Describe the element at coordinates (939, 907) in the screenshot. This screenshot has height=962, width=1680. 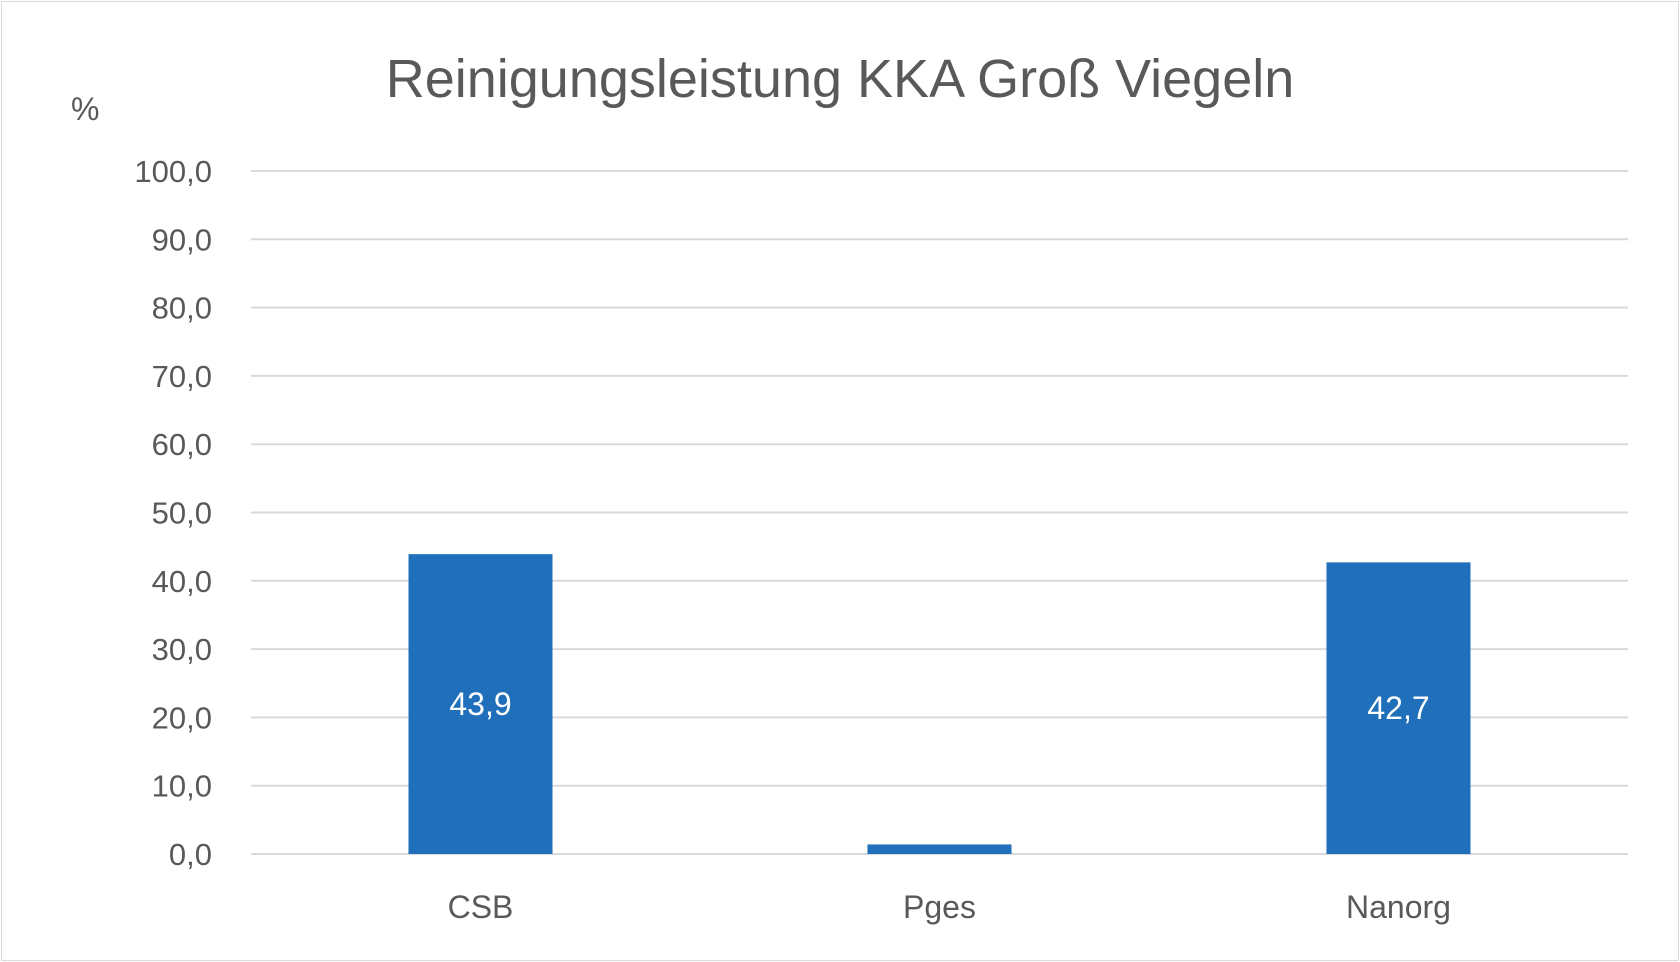
I see `x-category-label: Pges` at that location.